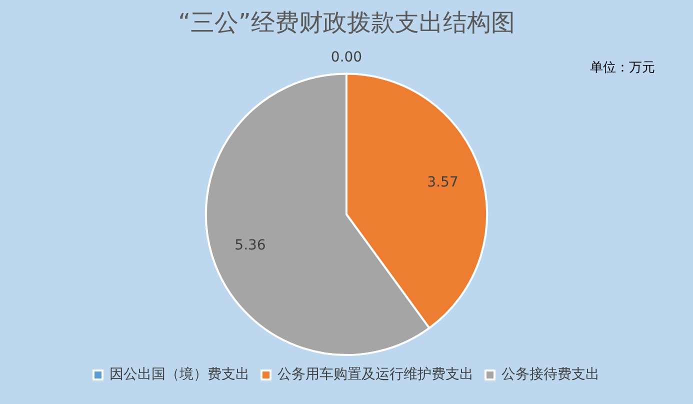  What do you see at coordinates (442, 182) in the screenshot?
I see `data-label: 3.57` at bounding box center [442, 182].